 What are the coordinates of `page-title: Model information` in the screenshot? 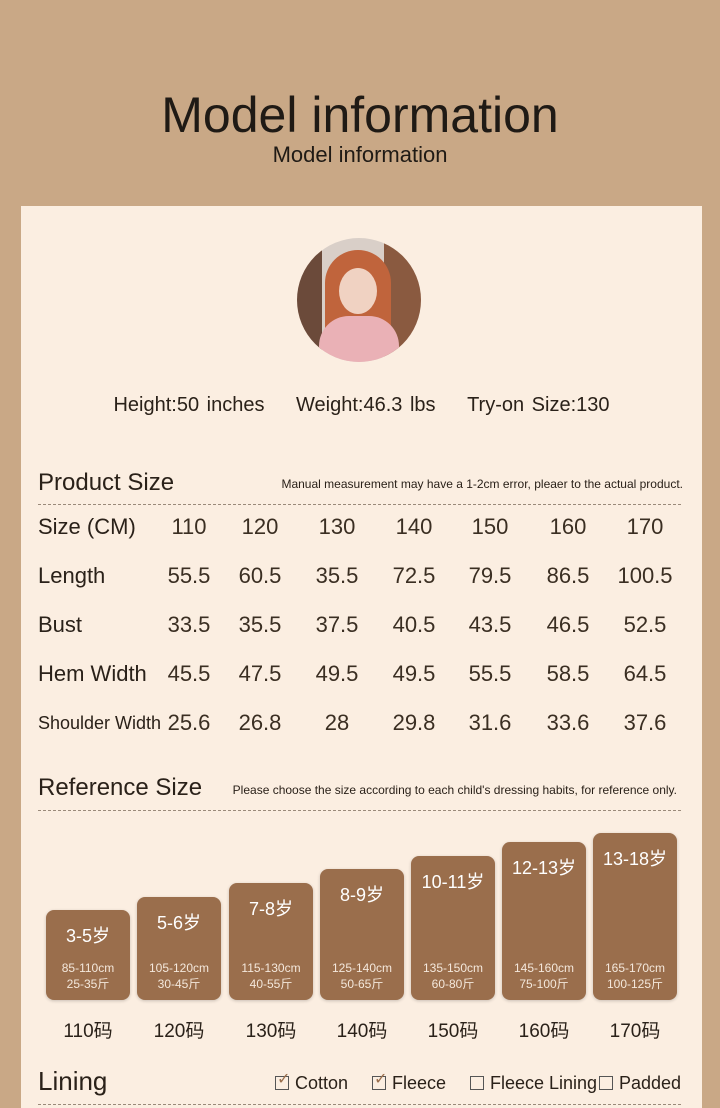 It's located at (360, 115).